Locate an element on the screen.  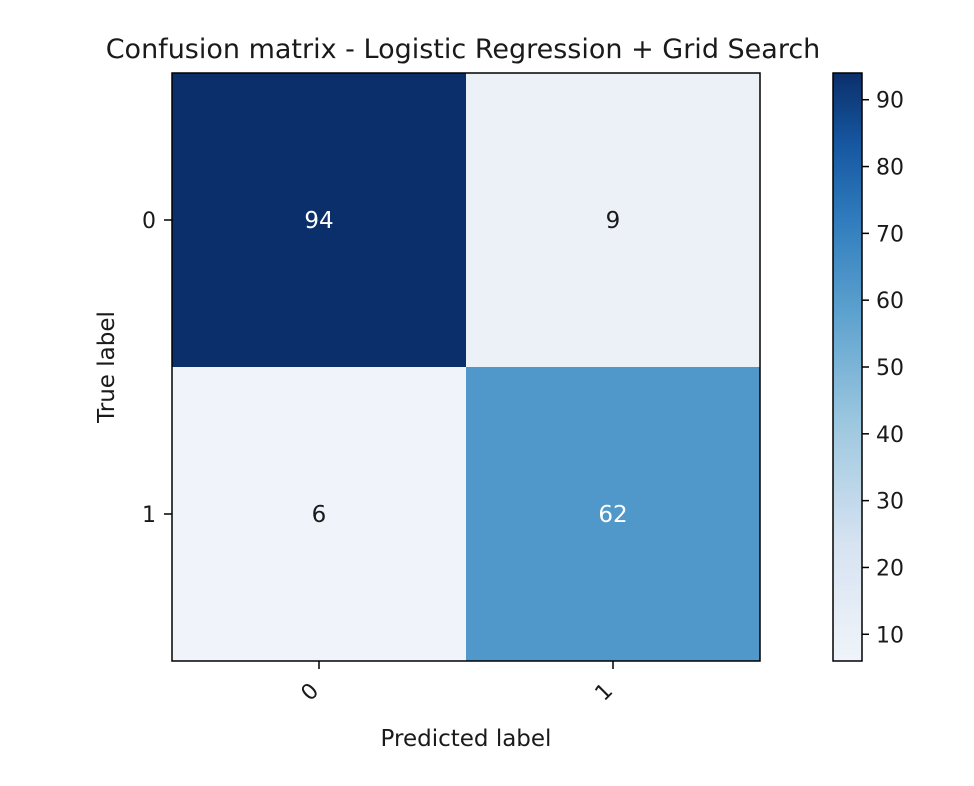
colorbar-tick-label: 30 is located at coordinates (890, 502).